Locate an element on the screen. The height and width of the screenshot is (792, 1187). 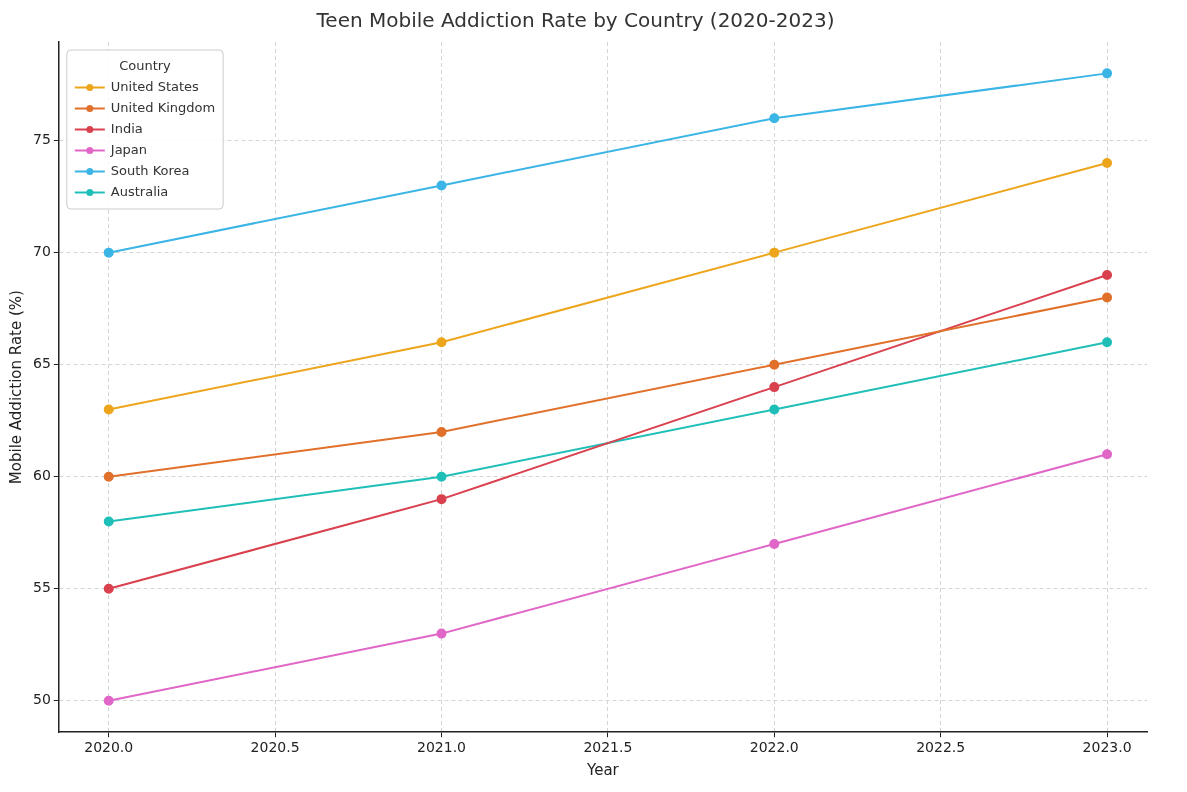
legend-label: Japan is located at coordinates (128, 149).